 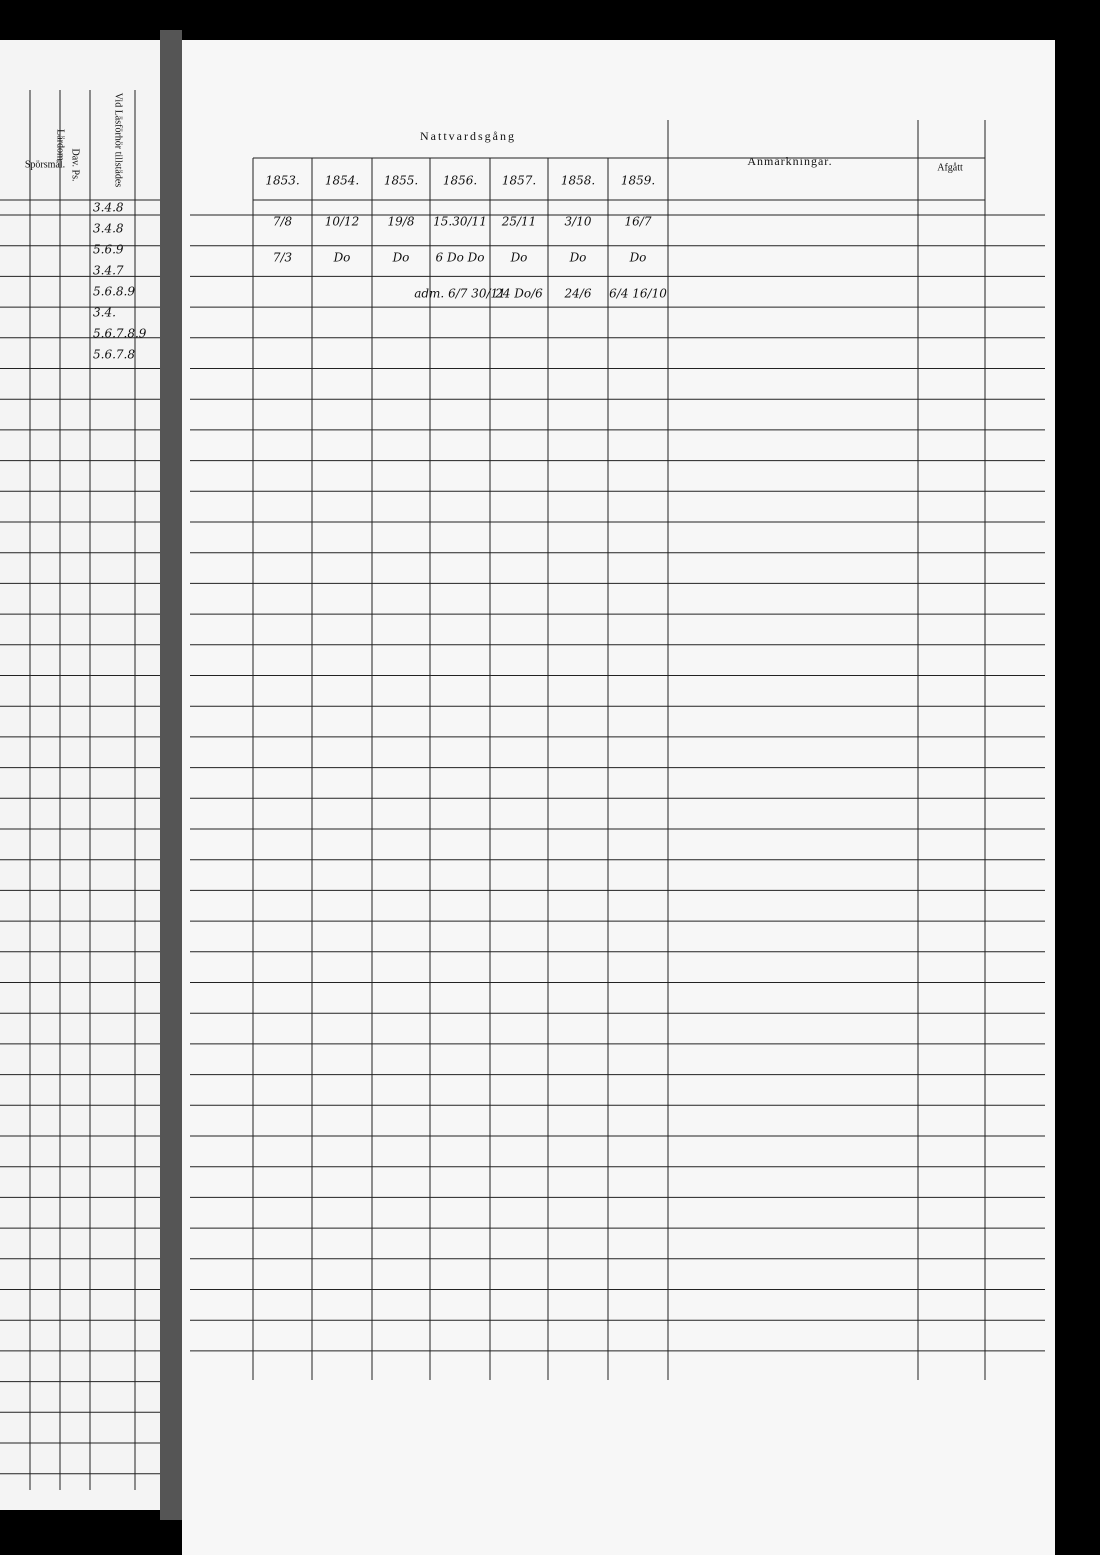 I want to click on entry: 7/3, so click(x=283, y=258).